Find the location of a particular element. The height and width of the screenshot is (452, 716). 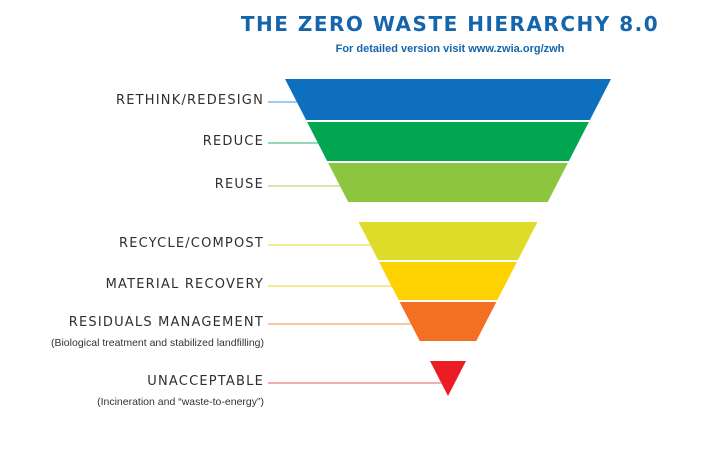

level-label-5: MATERIAL RECOVERY is located at coordinates (184, 284).